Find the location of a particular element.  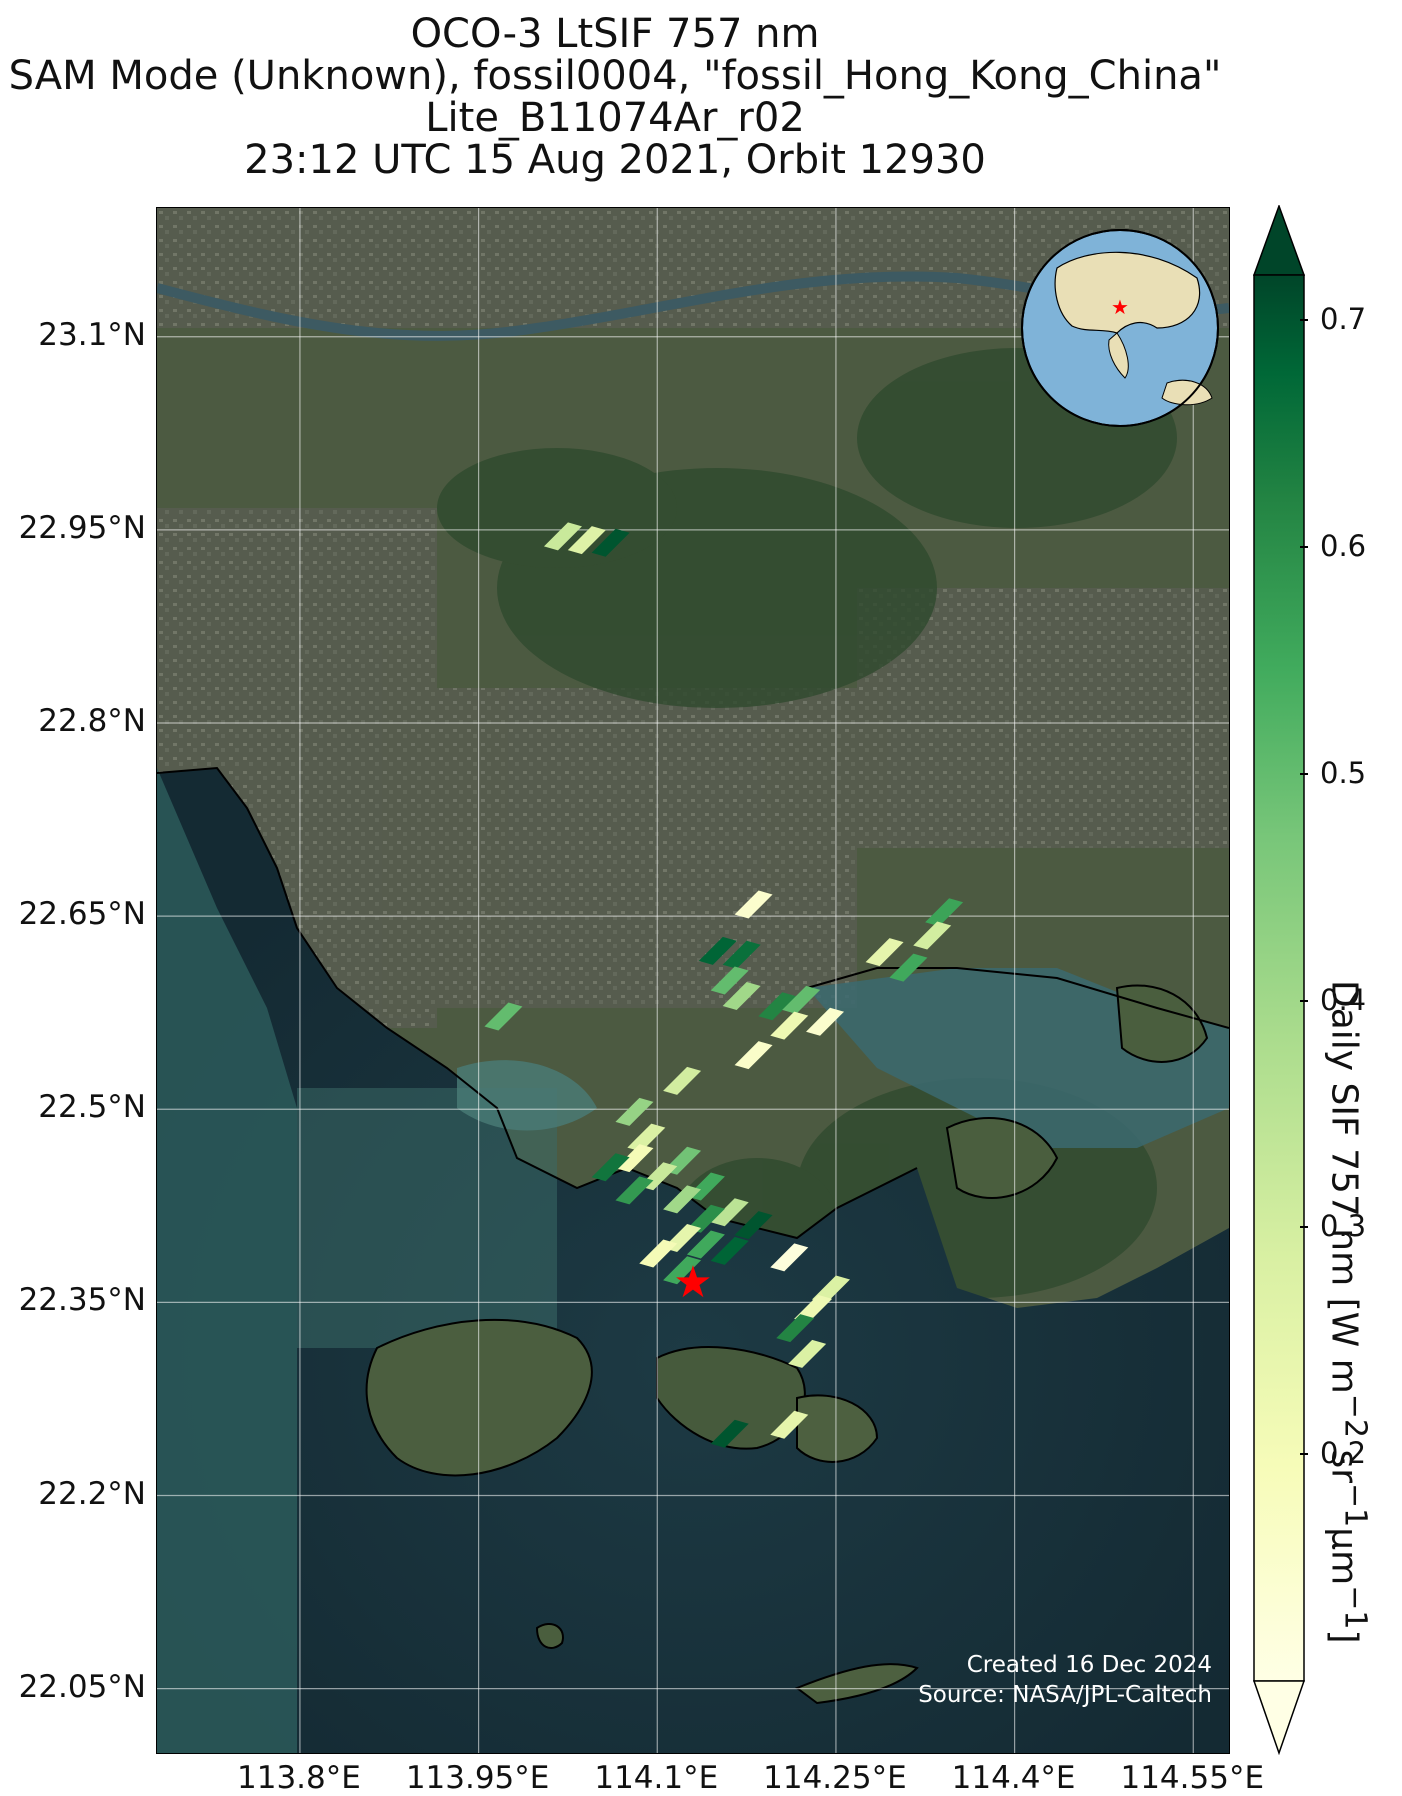

target-star-icon: ★ is located at coordinates (692, 1282).